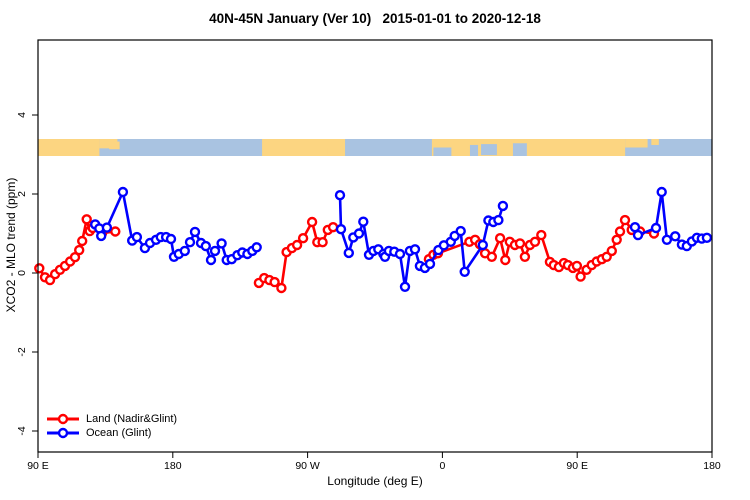  What do you see at coordinates (307, 466) in the screenshot?
I see `x-tick-label: 90 W` at bounding box center [307, 466].